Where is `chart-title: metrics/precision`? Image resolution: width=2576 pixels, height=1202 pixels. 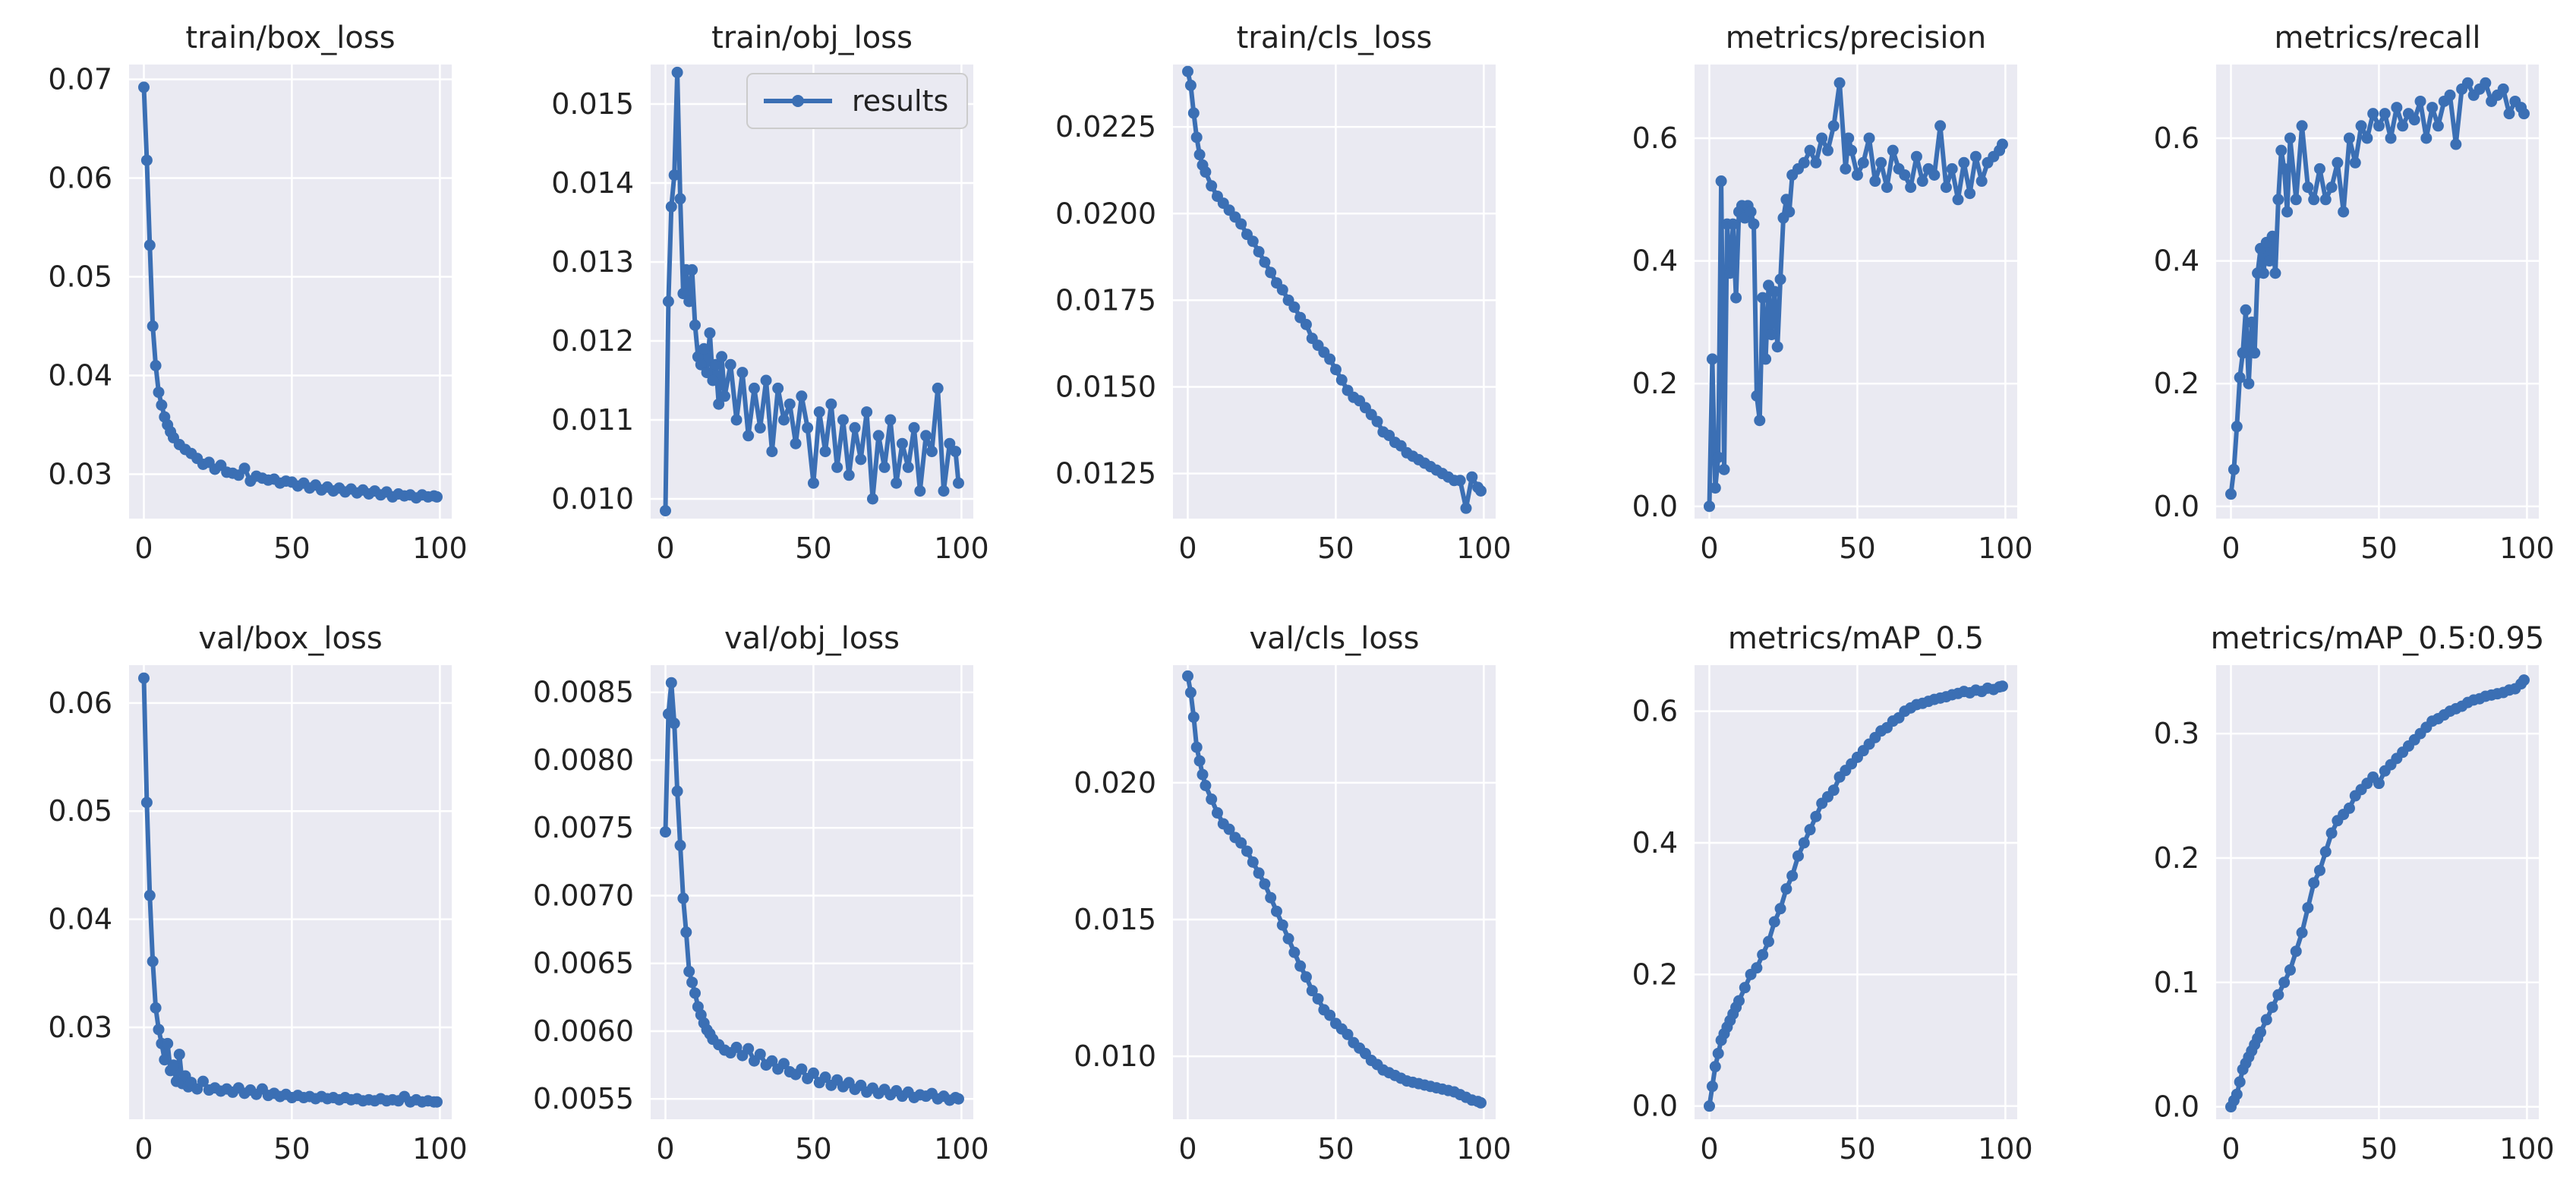
chart-title: metrics/precision is located at coordinates (1856, 38).